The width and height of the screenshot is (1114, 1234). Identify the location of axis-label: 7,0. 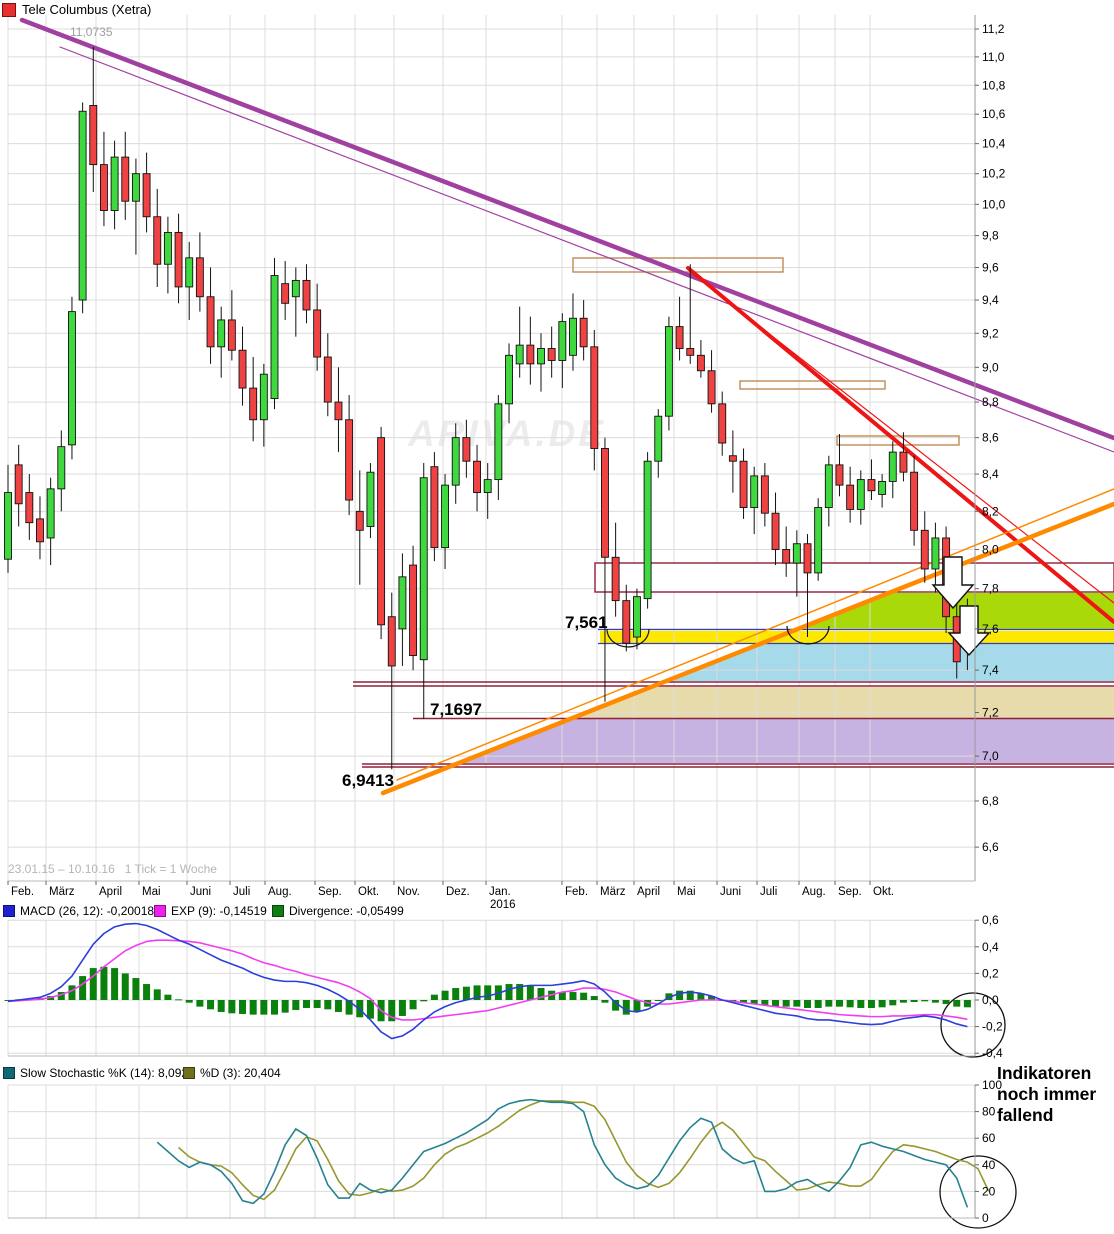
(990, 756).